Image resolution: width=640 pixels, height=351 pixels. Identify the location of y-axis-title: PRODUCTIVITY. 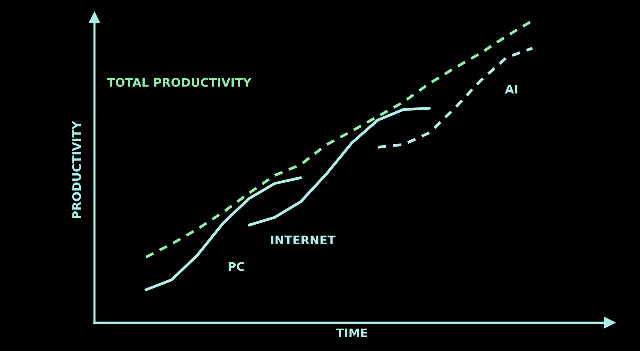
(77, 170).